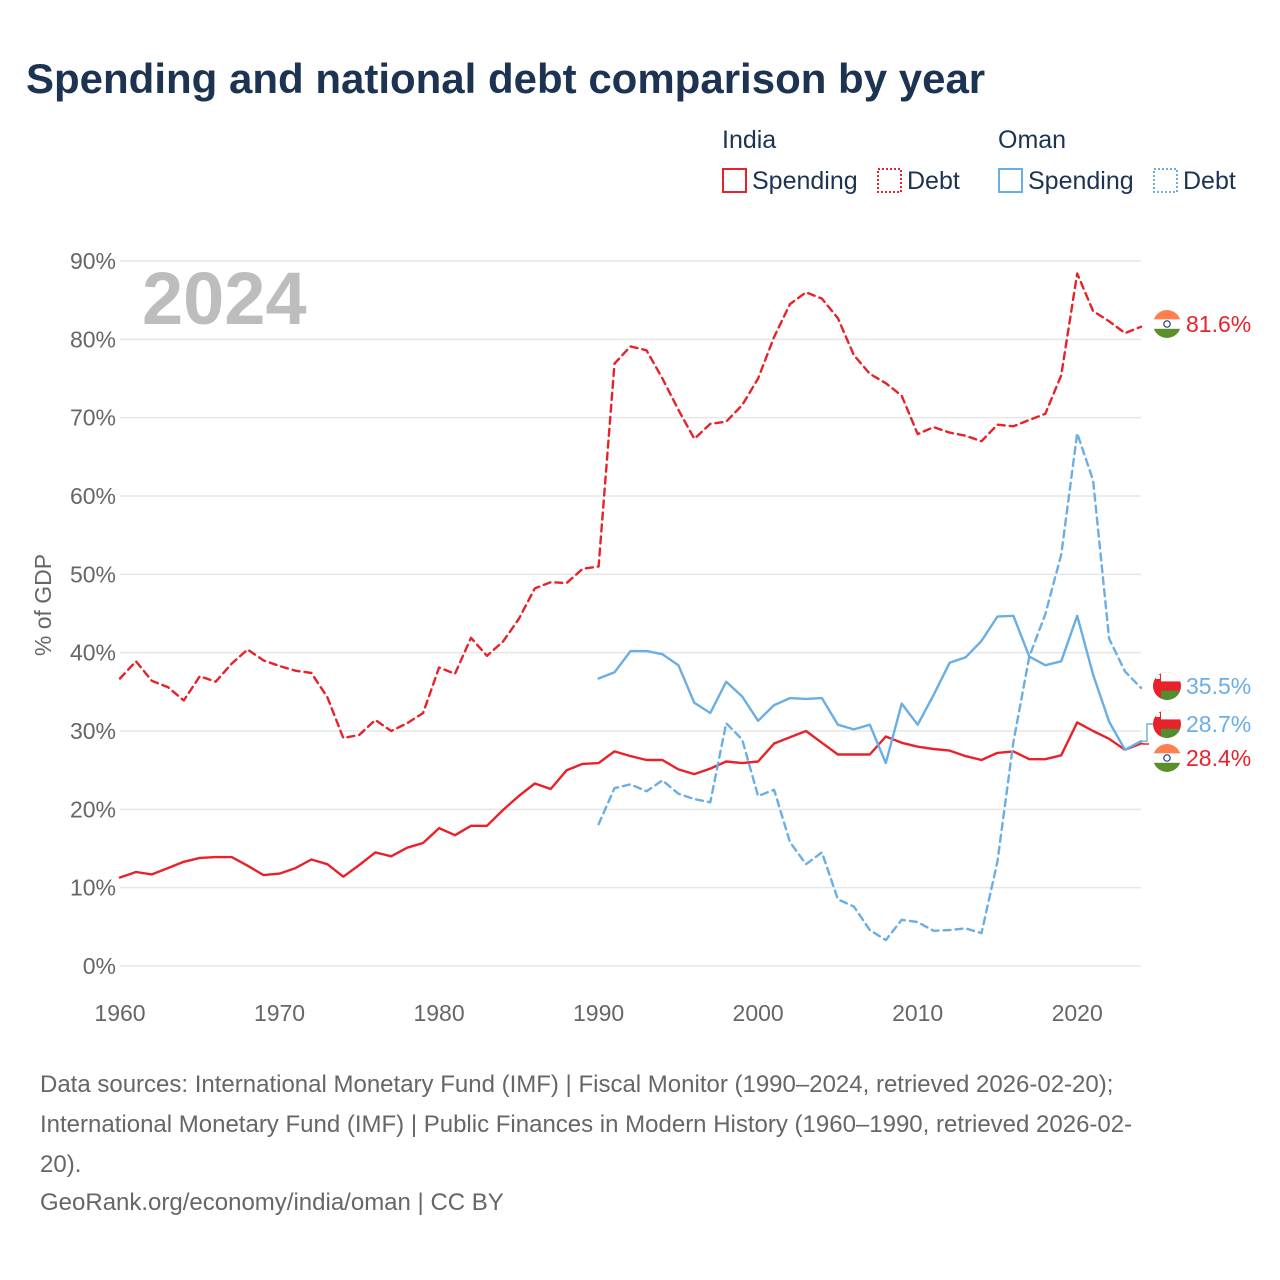 This screenshot has height=1280, width=1280. What do you see at coordinates (1218, 324) in the screenshot?
I see `end-label-value: 81.6%` at bounding box center [1218, 324].